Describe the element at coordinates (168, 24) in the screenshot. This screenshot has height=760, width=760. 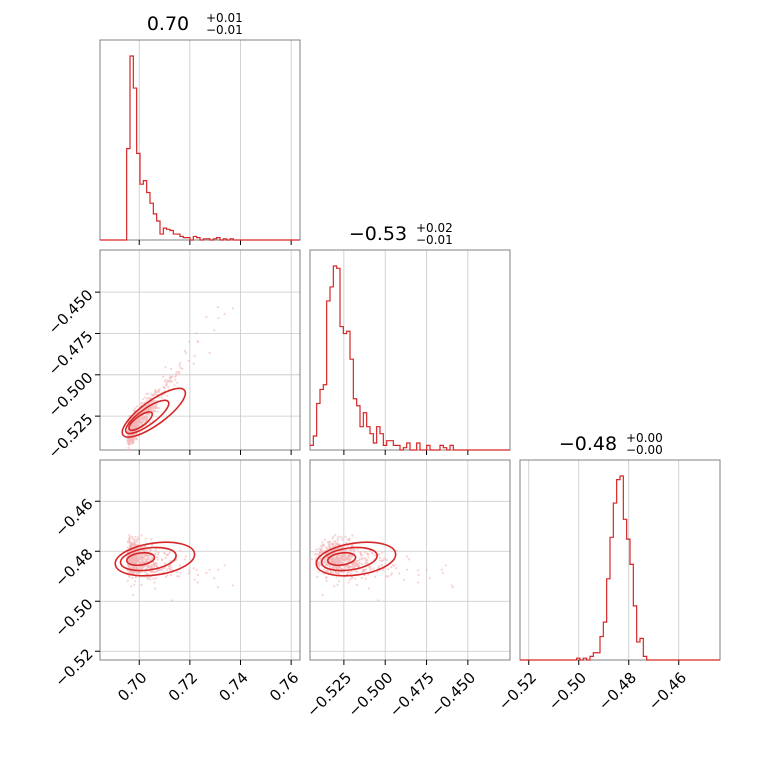
I see `param-title-1: 0.70` at that location.